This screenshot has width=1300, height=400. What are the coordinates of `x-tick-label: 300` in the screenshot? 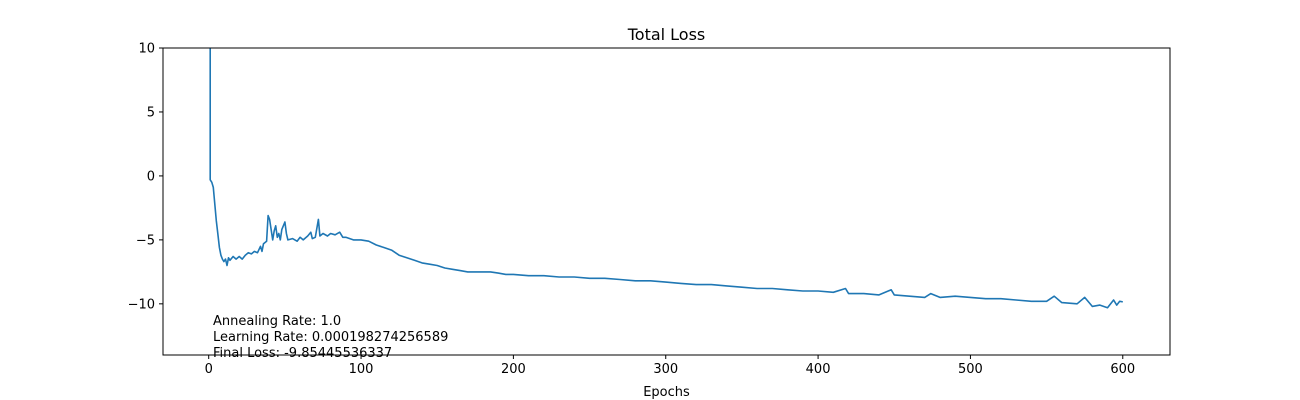 It's located at (665, 369).